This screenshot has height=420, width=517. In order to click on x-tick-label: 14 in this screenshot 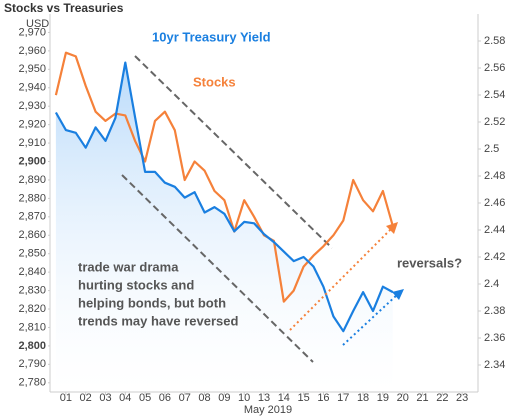, I will do `click(284, 398)`.